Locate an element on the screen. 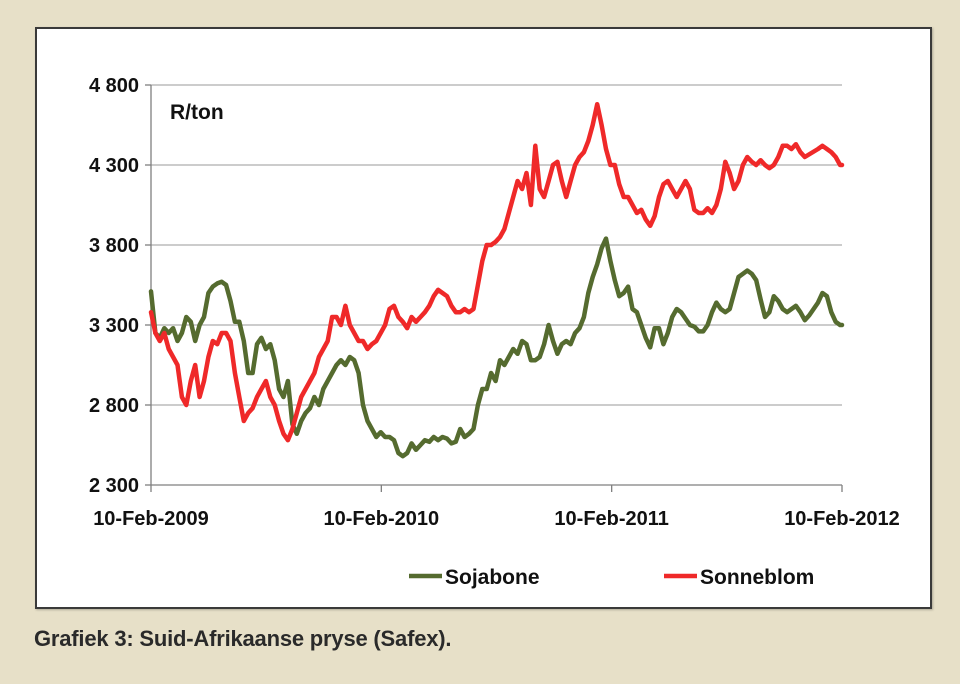 Image resolution: width=960 pixels, height=684 pixels. y-tick-label: 4 800 is located at coordinates (114, 86).